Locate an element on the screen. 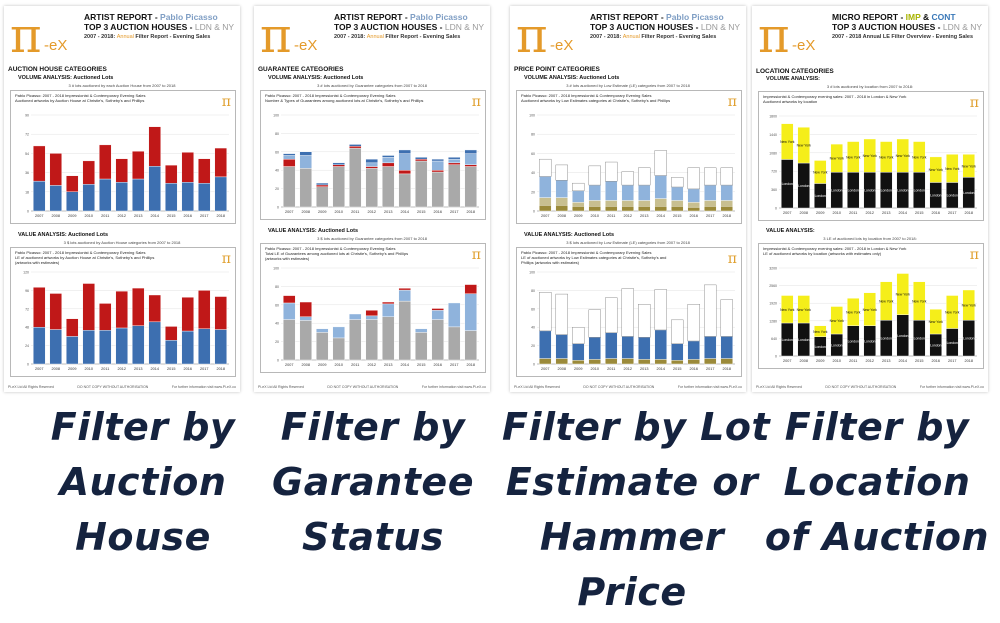  value-analysis-label: VALUE ANALYSIS: Auctioned Lots is located at coordinates (313, 231).